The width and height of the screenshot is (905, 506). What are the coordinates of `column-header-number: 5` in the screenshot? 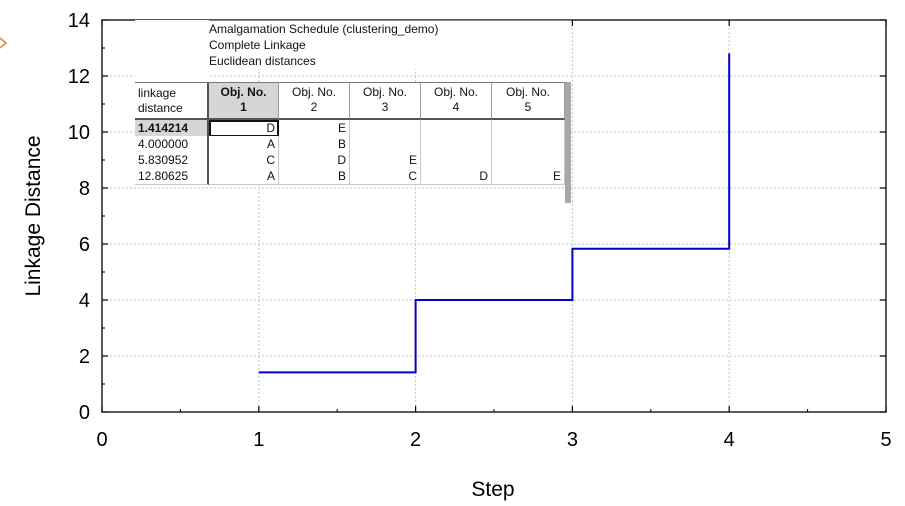 It's located at (528, 107).